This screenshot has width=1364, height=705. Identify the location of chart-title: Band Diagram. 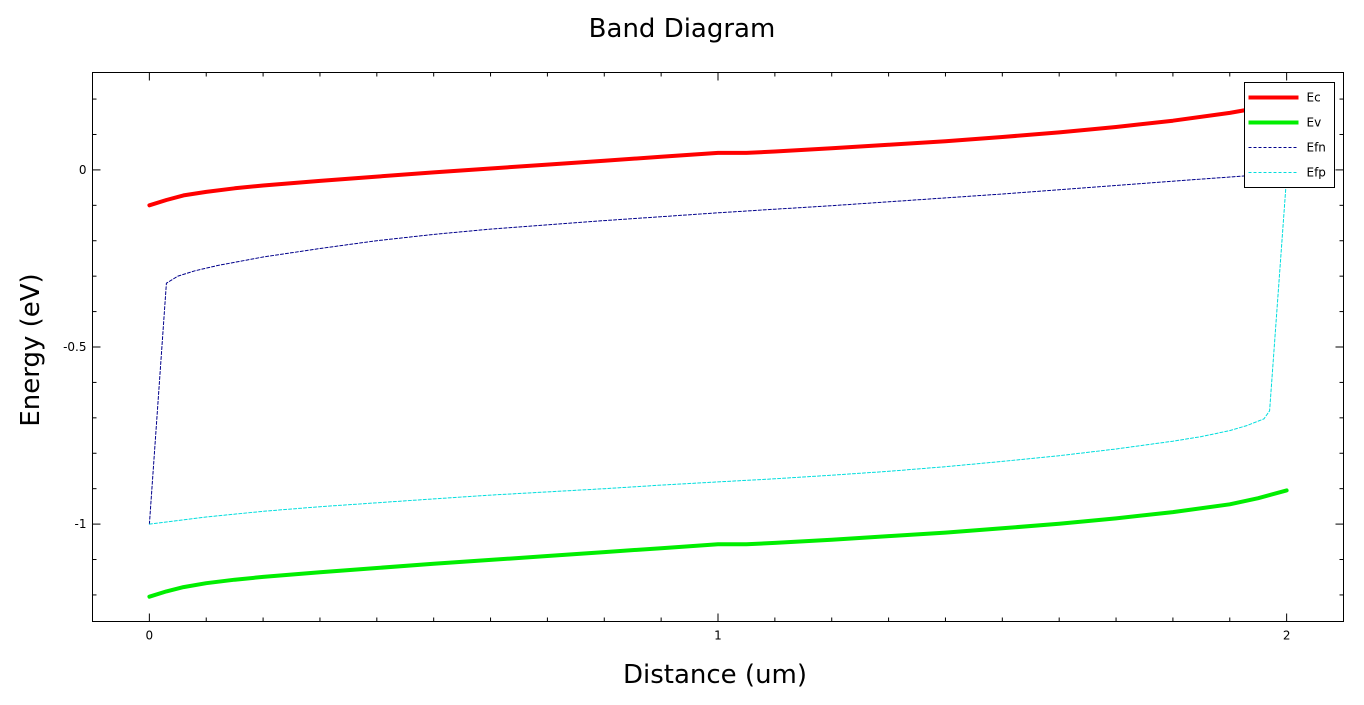
(682, 29).